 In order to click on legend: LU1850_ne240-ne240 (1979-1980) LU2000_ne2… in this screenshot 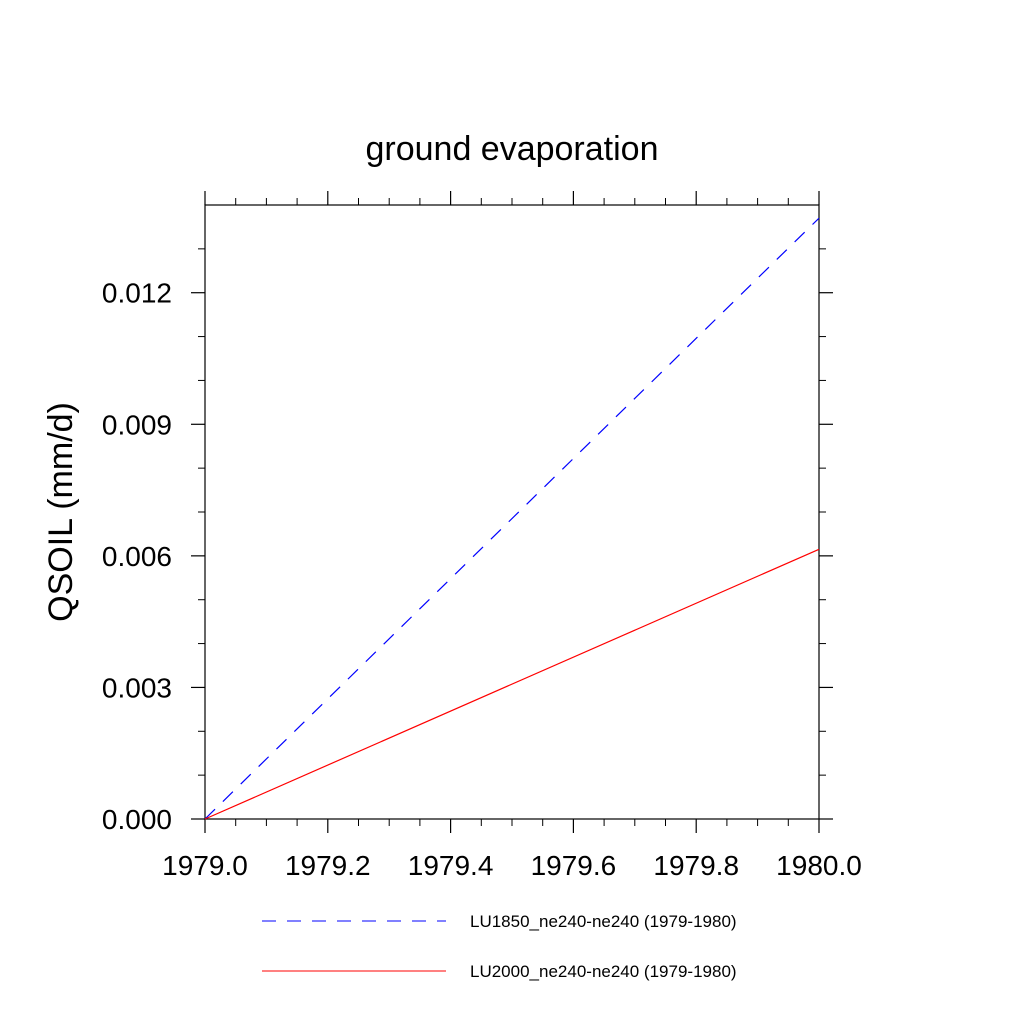, I will do `click(499, 946)`.